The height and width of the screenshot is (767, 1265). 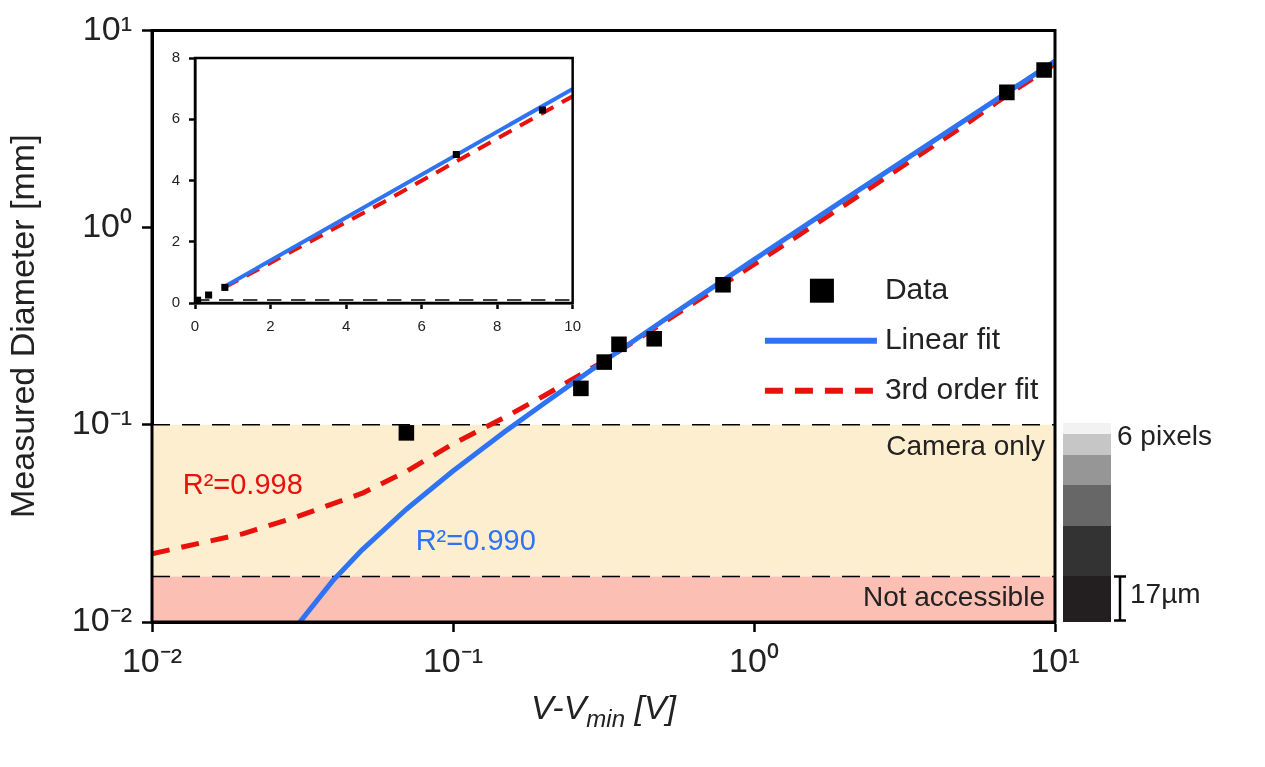 I want to click on annotation: R²=0.990, so click(x=475, y=540).